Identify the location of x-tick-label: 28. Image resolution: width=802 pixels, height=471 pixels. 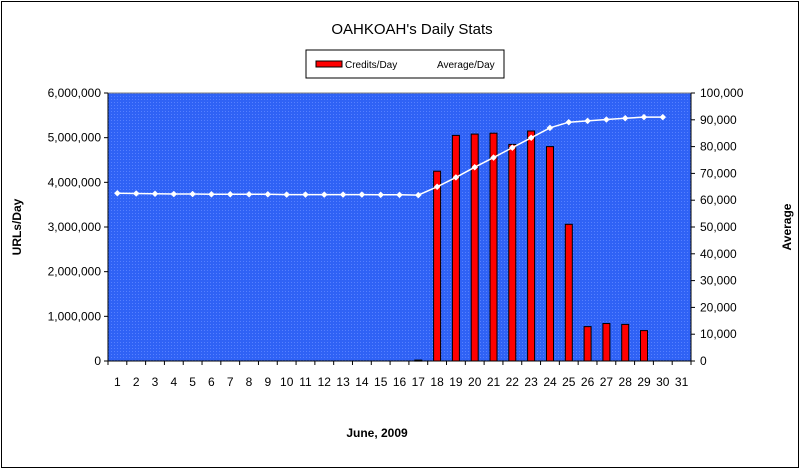
(626, 382).